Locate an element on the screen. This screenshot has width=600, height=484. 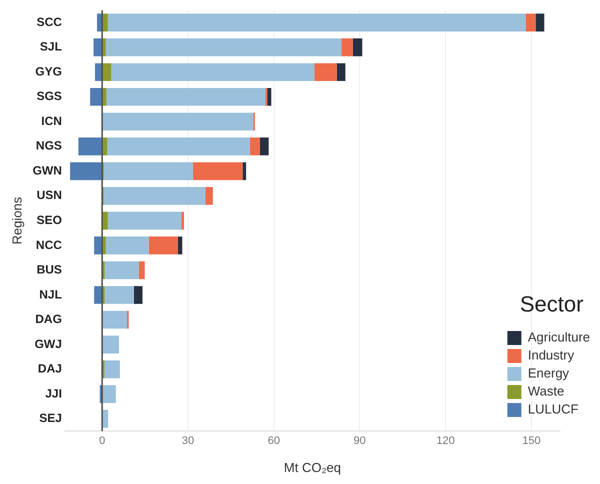
y-tick-label: USN is located at coordinates (49, 195).